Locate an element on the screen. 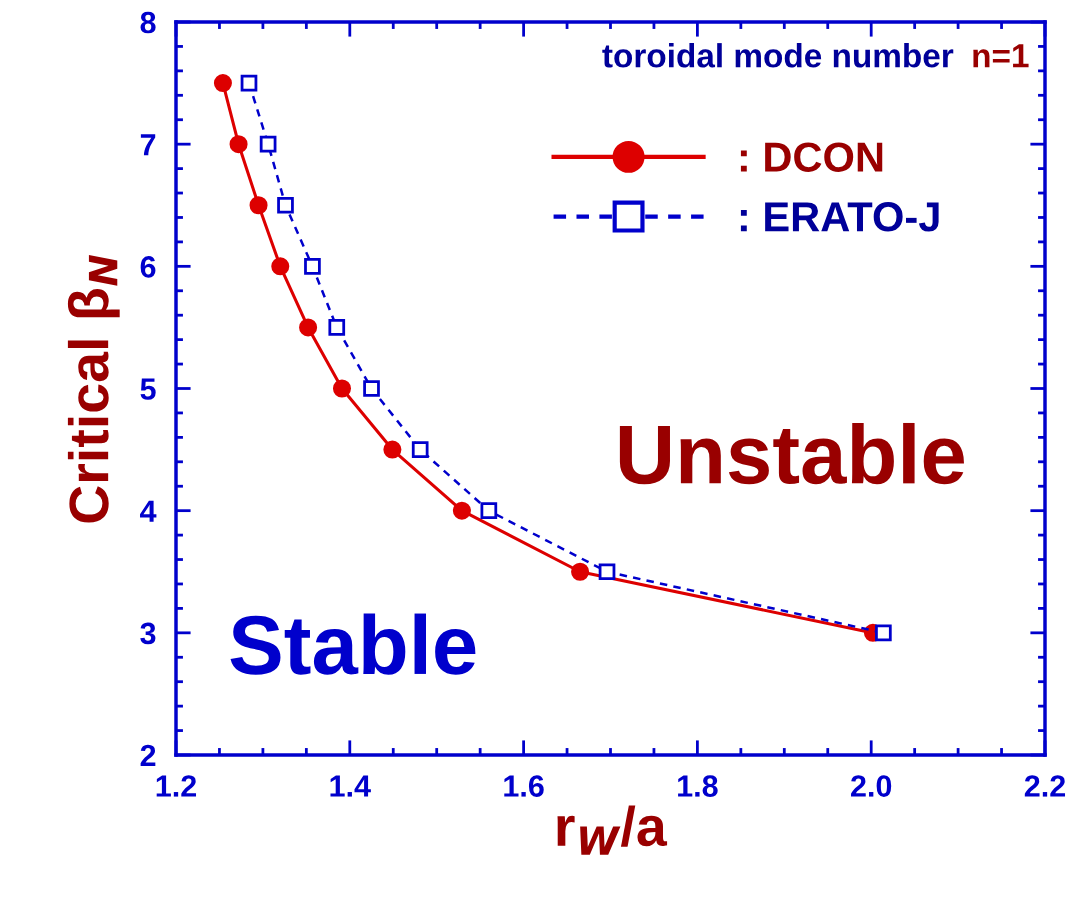 This screenshot has width=1074, height=902. annotation: Unstable is located at coordinates (791, 453).